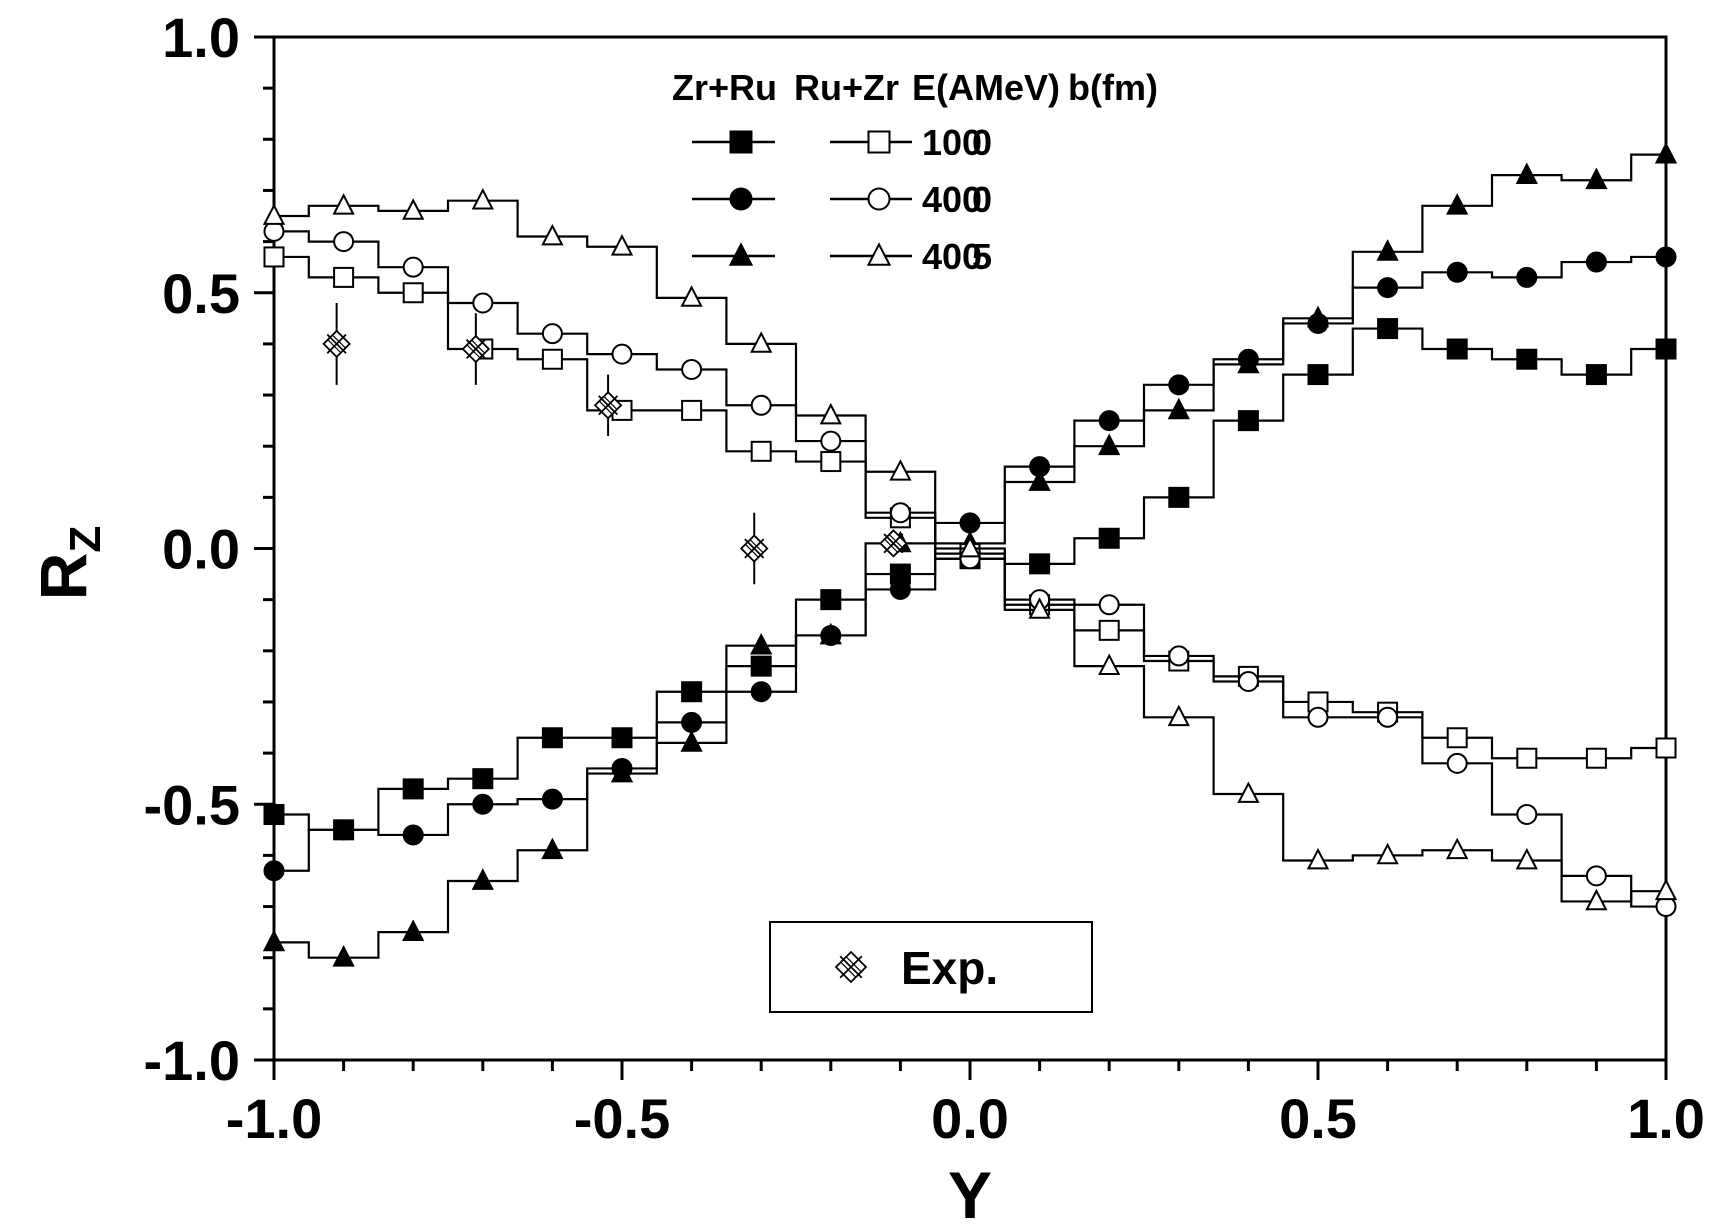 This screenshot has height=1230, width=1715. I want to click on legend-header-2: E(AMeV), so click(986, 87).